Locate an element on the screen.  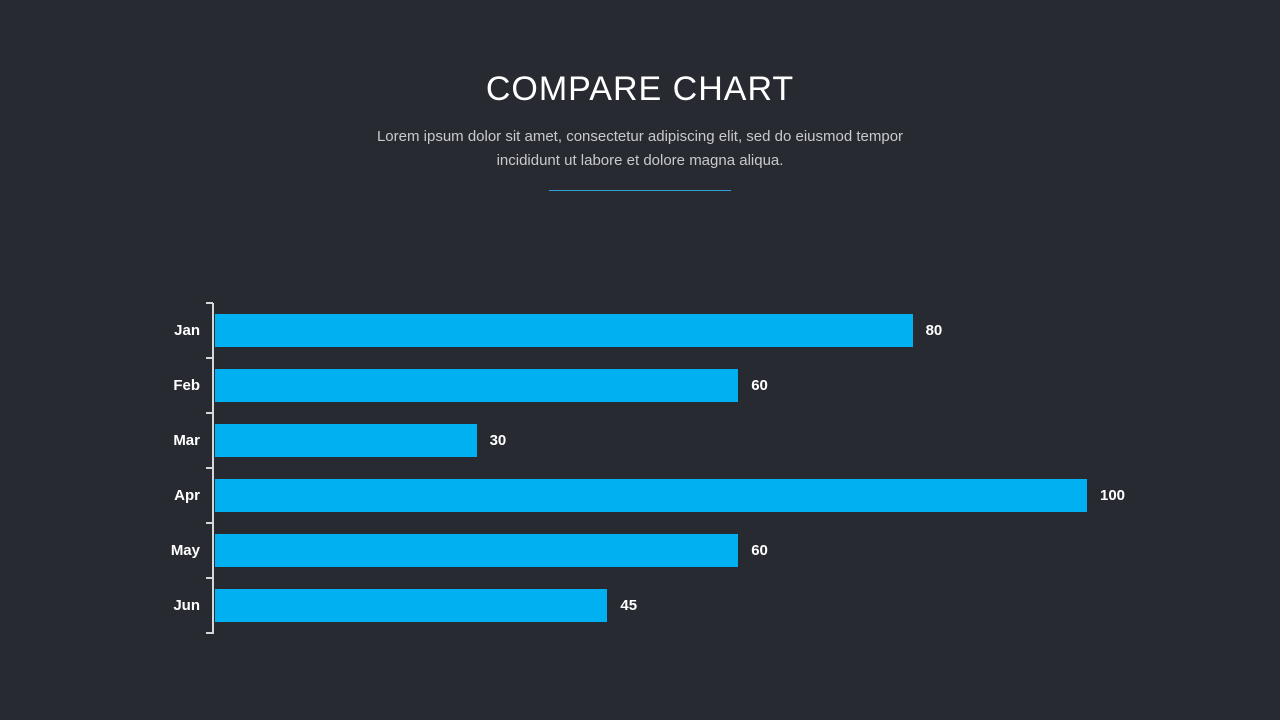
chart-row: May 60 is located at coordinates (640, 550).